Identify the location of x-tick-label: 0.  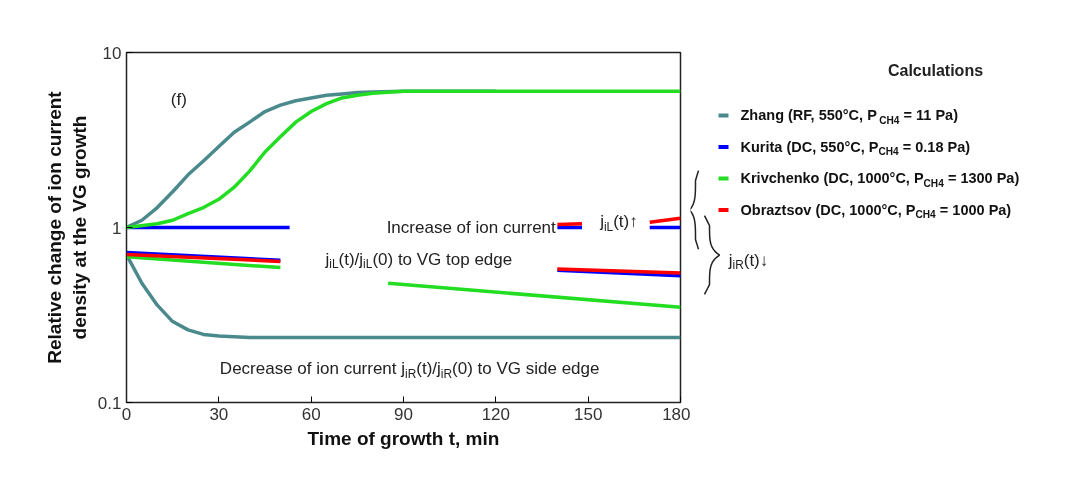
(126, 414).